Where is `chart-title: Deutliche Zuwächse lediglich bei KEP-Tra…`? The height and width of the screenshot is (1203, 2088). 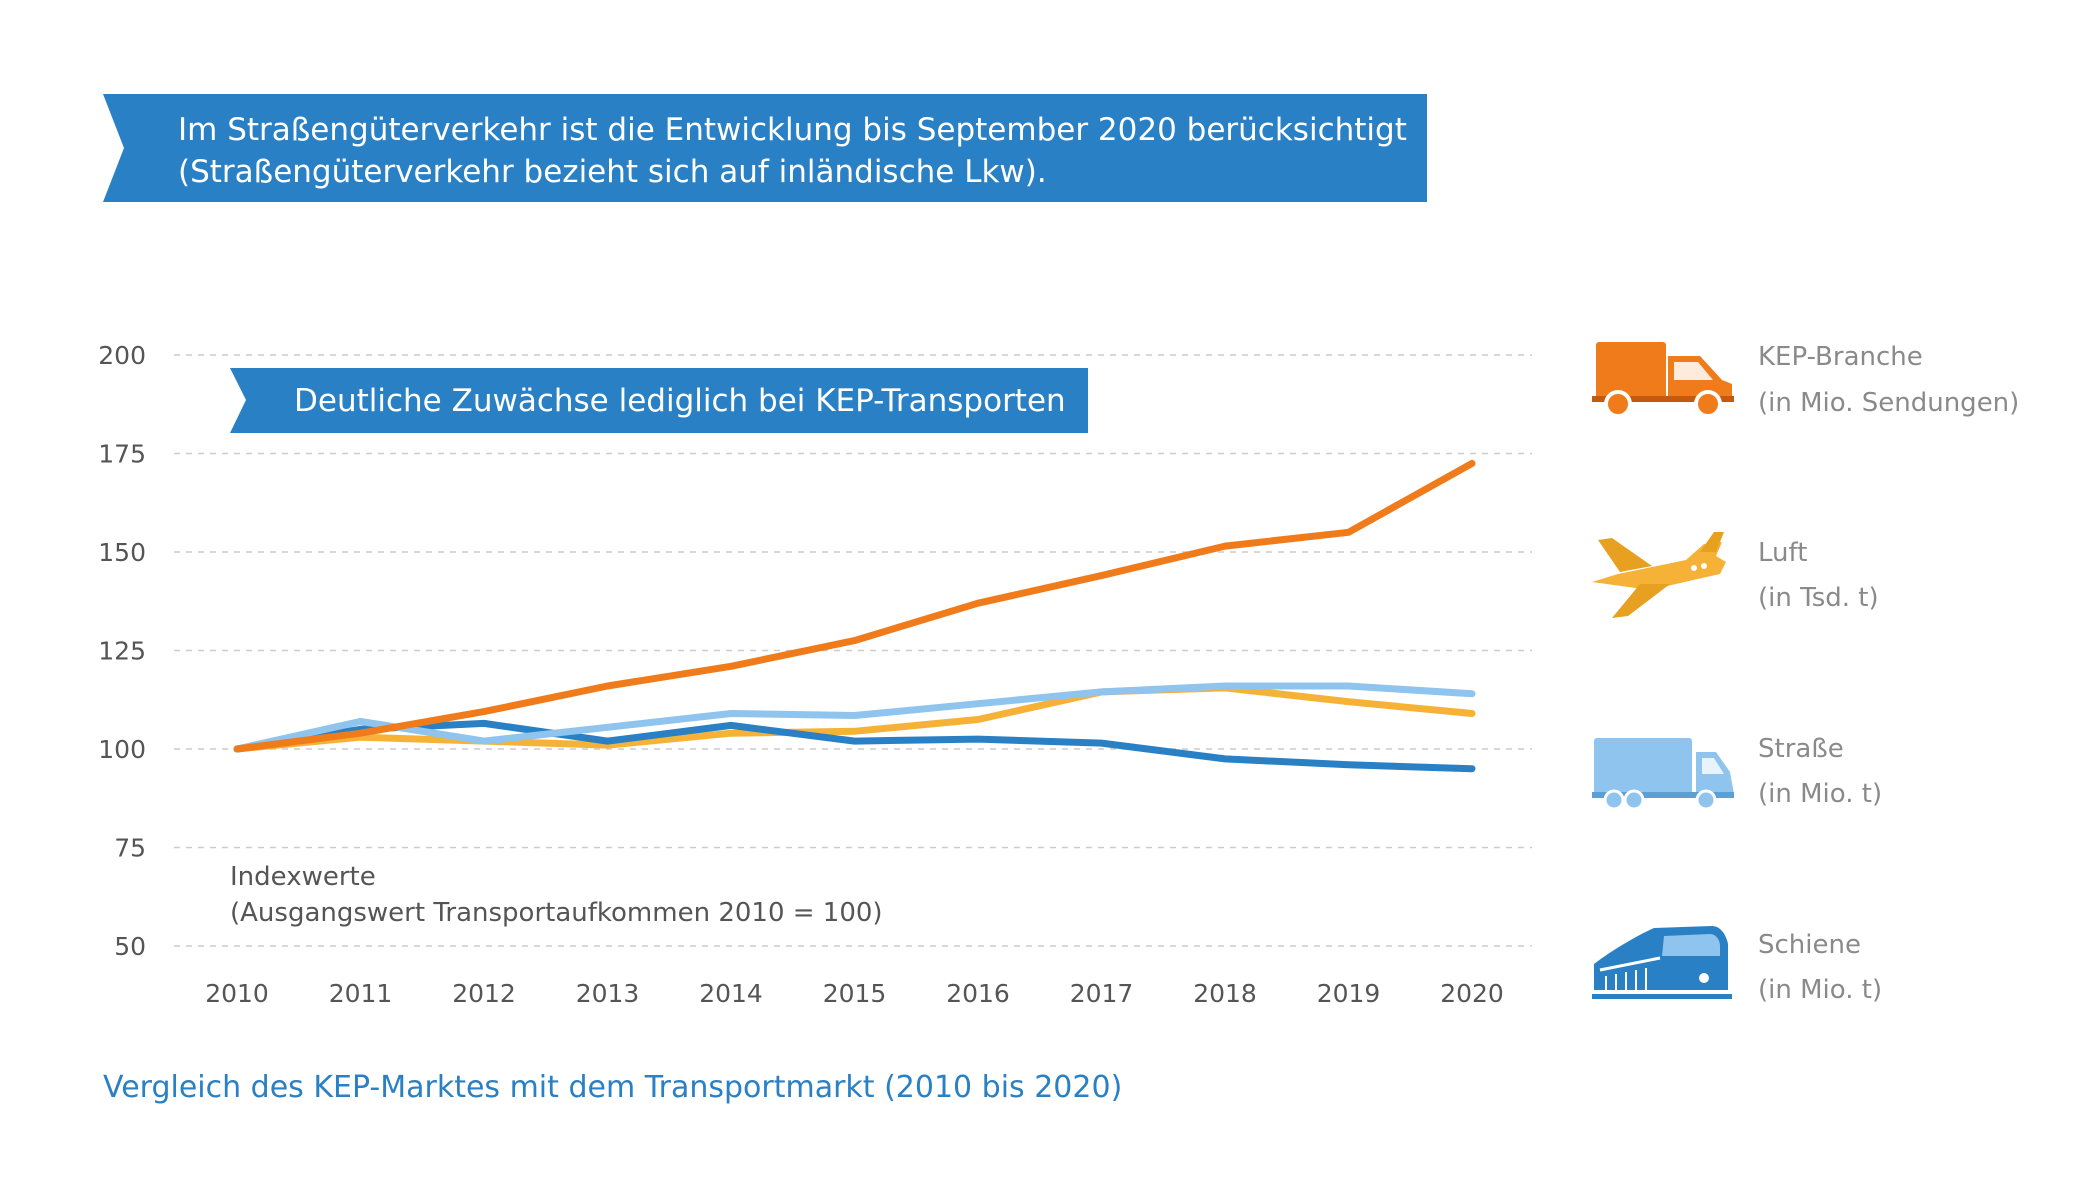
chart-title: Deutliche Zuwächse lediglich bei KEP-Tra… is located at coordinates (680, 401).